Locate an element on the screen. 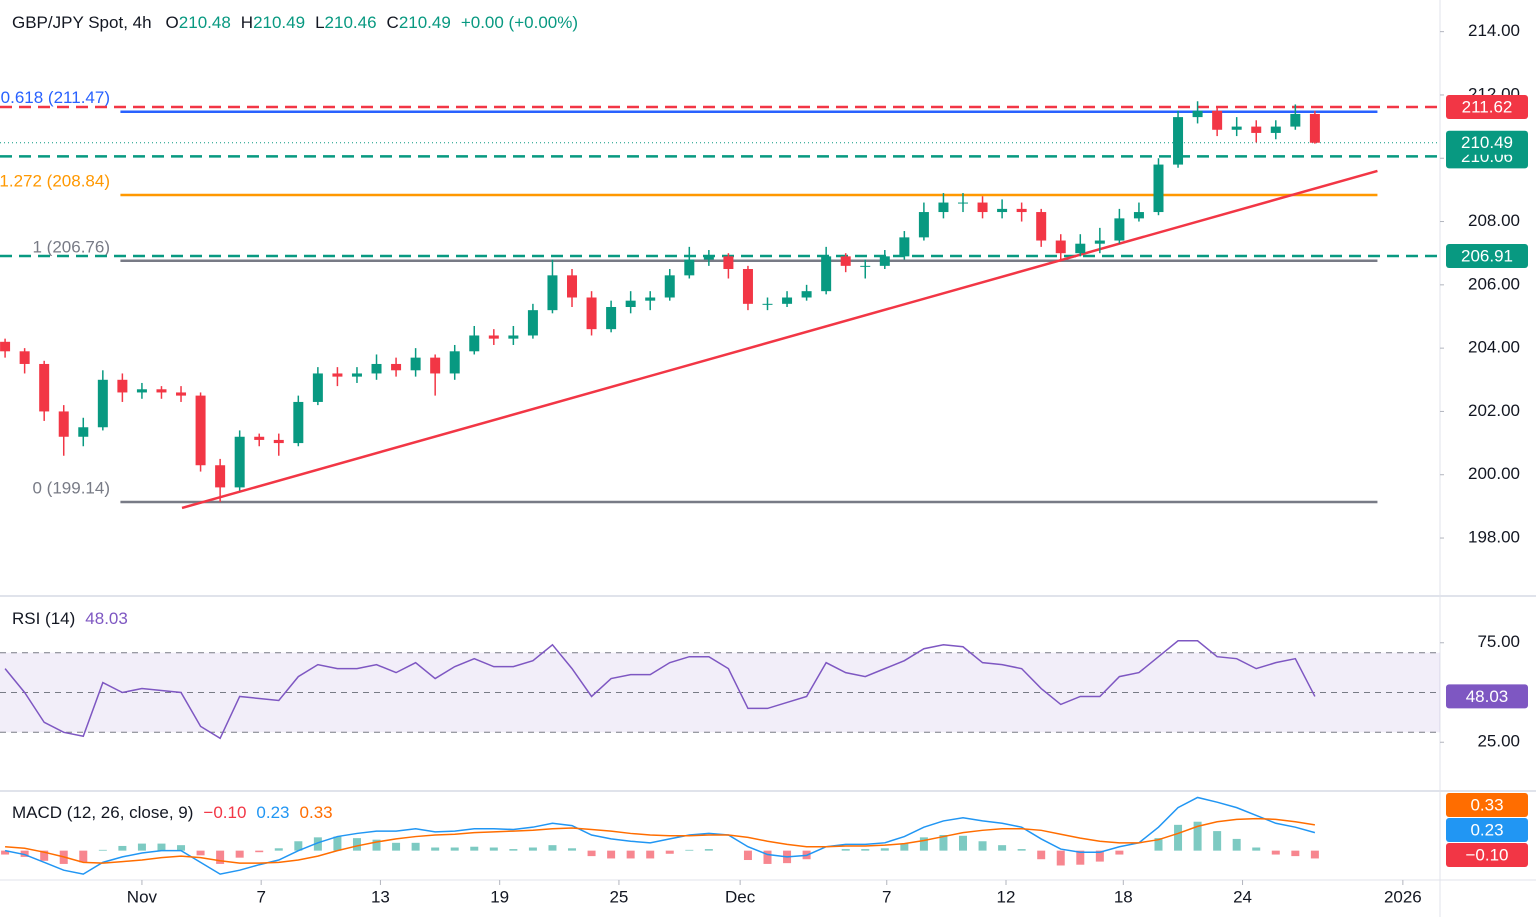 Image resolution: width=1536 pixels, height=917 pixels. indicator-header: MACD (12, 26, close, 9) −0.10 0.23 0.33 is located at coordinates (172, 812).